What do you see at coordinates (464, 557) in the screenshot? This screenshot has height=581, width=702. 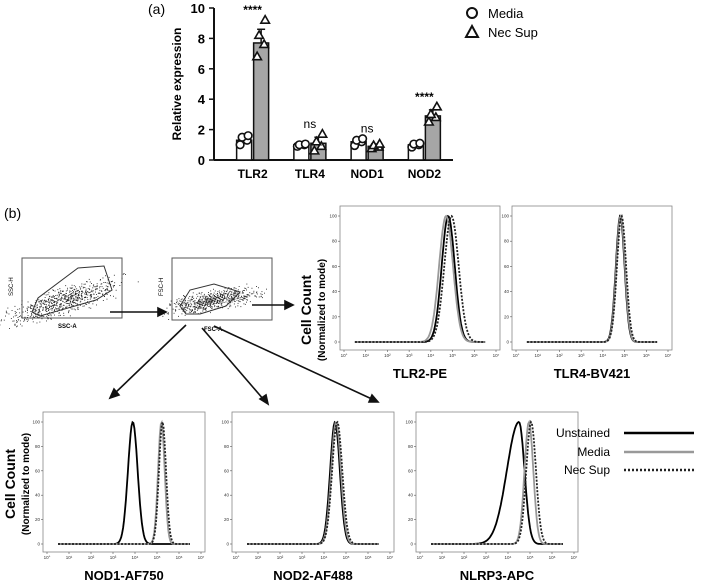 I see `hist-x-tick-label: 10²` at bounding box center [464, 557].